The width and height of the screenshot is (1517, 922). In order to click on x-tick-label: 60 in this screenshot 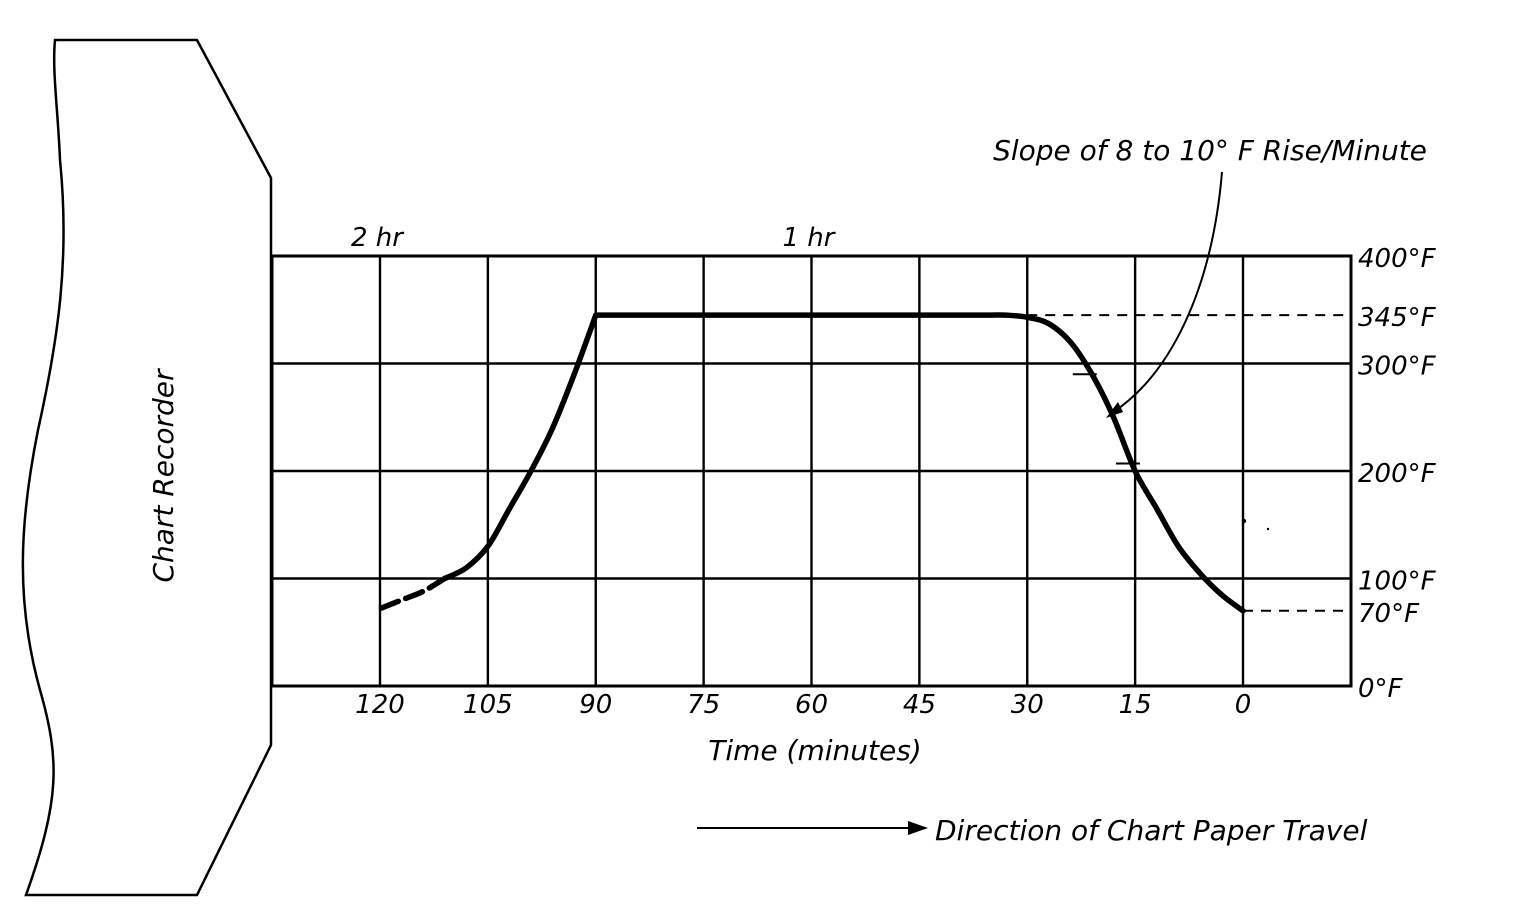, I will do `click(811, 705)`.